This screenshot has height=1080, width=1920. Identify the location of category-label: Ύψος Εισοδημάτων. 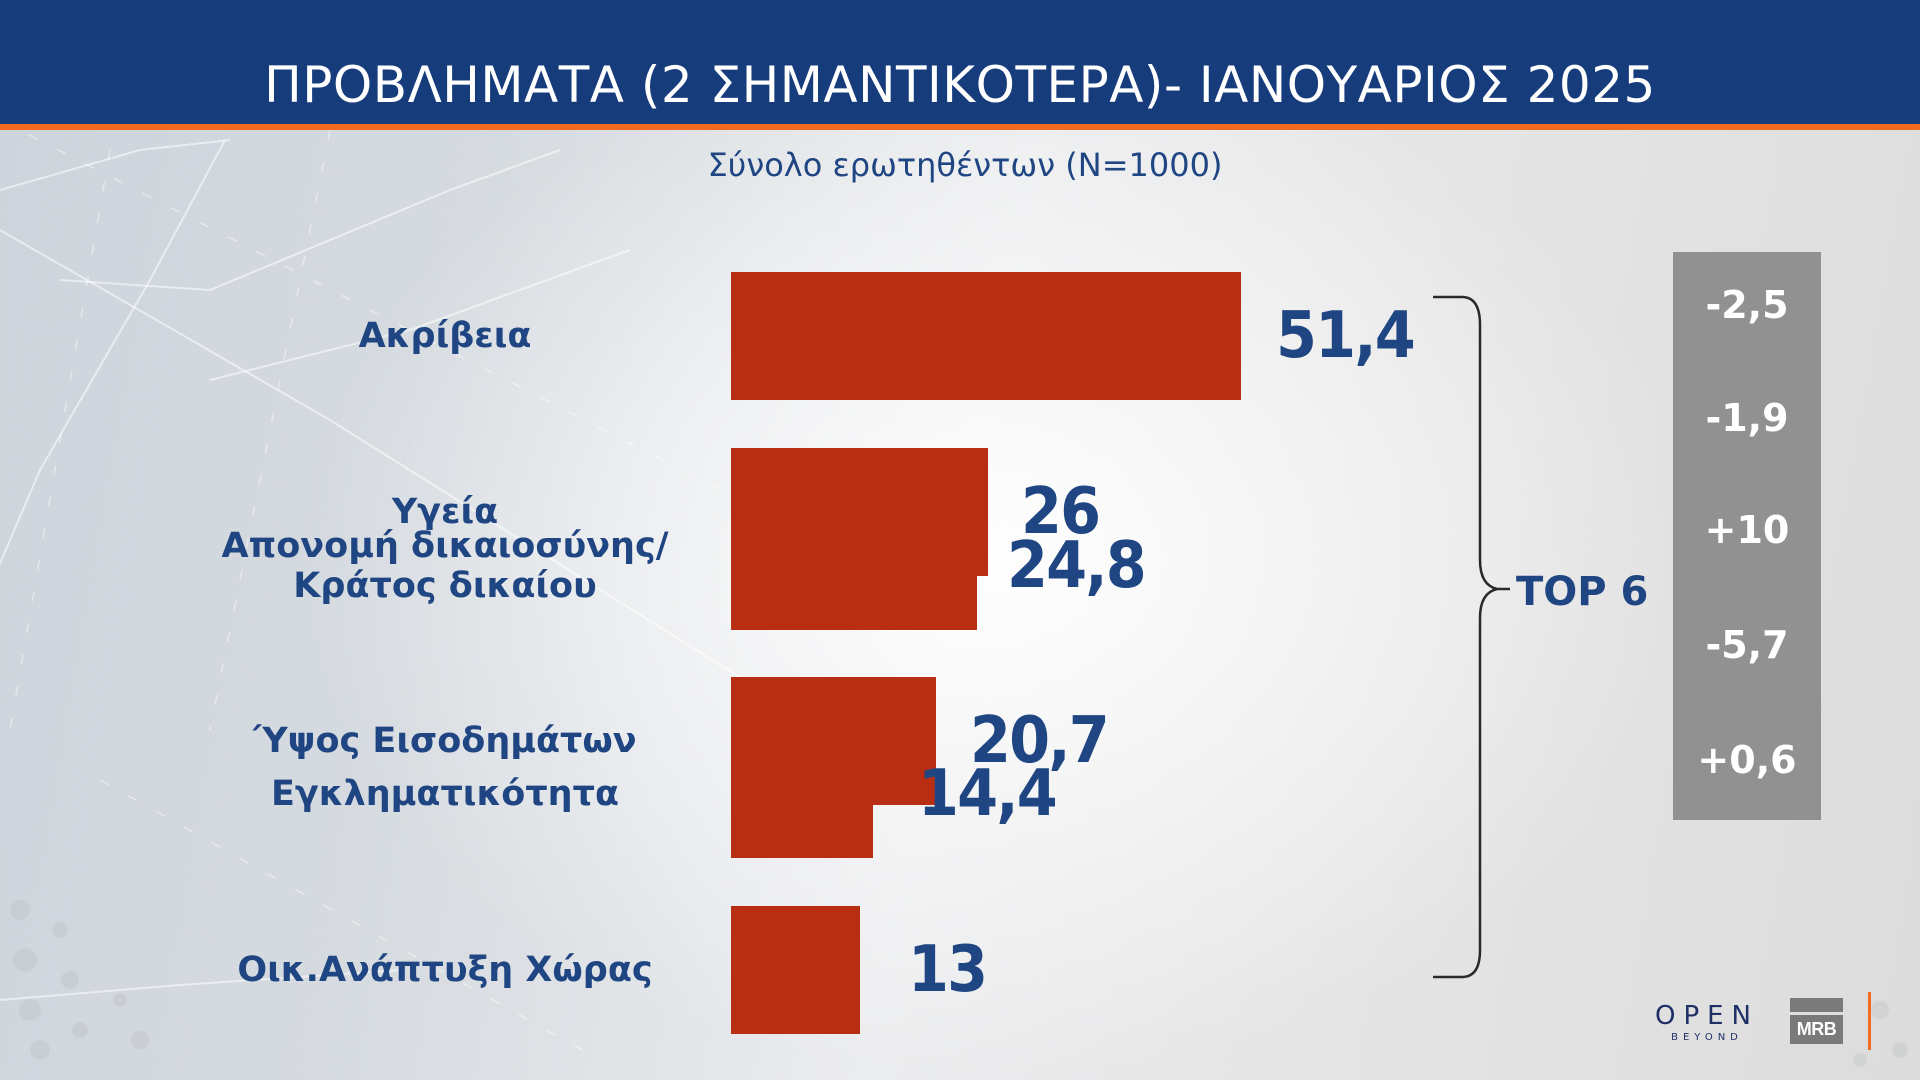
(445, 741).